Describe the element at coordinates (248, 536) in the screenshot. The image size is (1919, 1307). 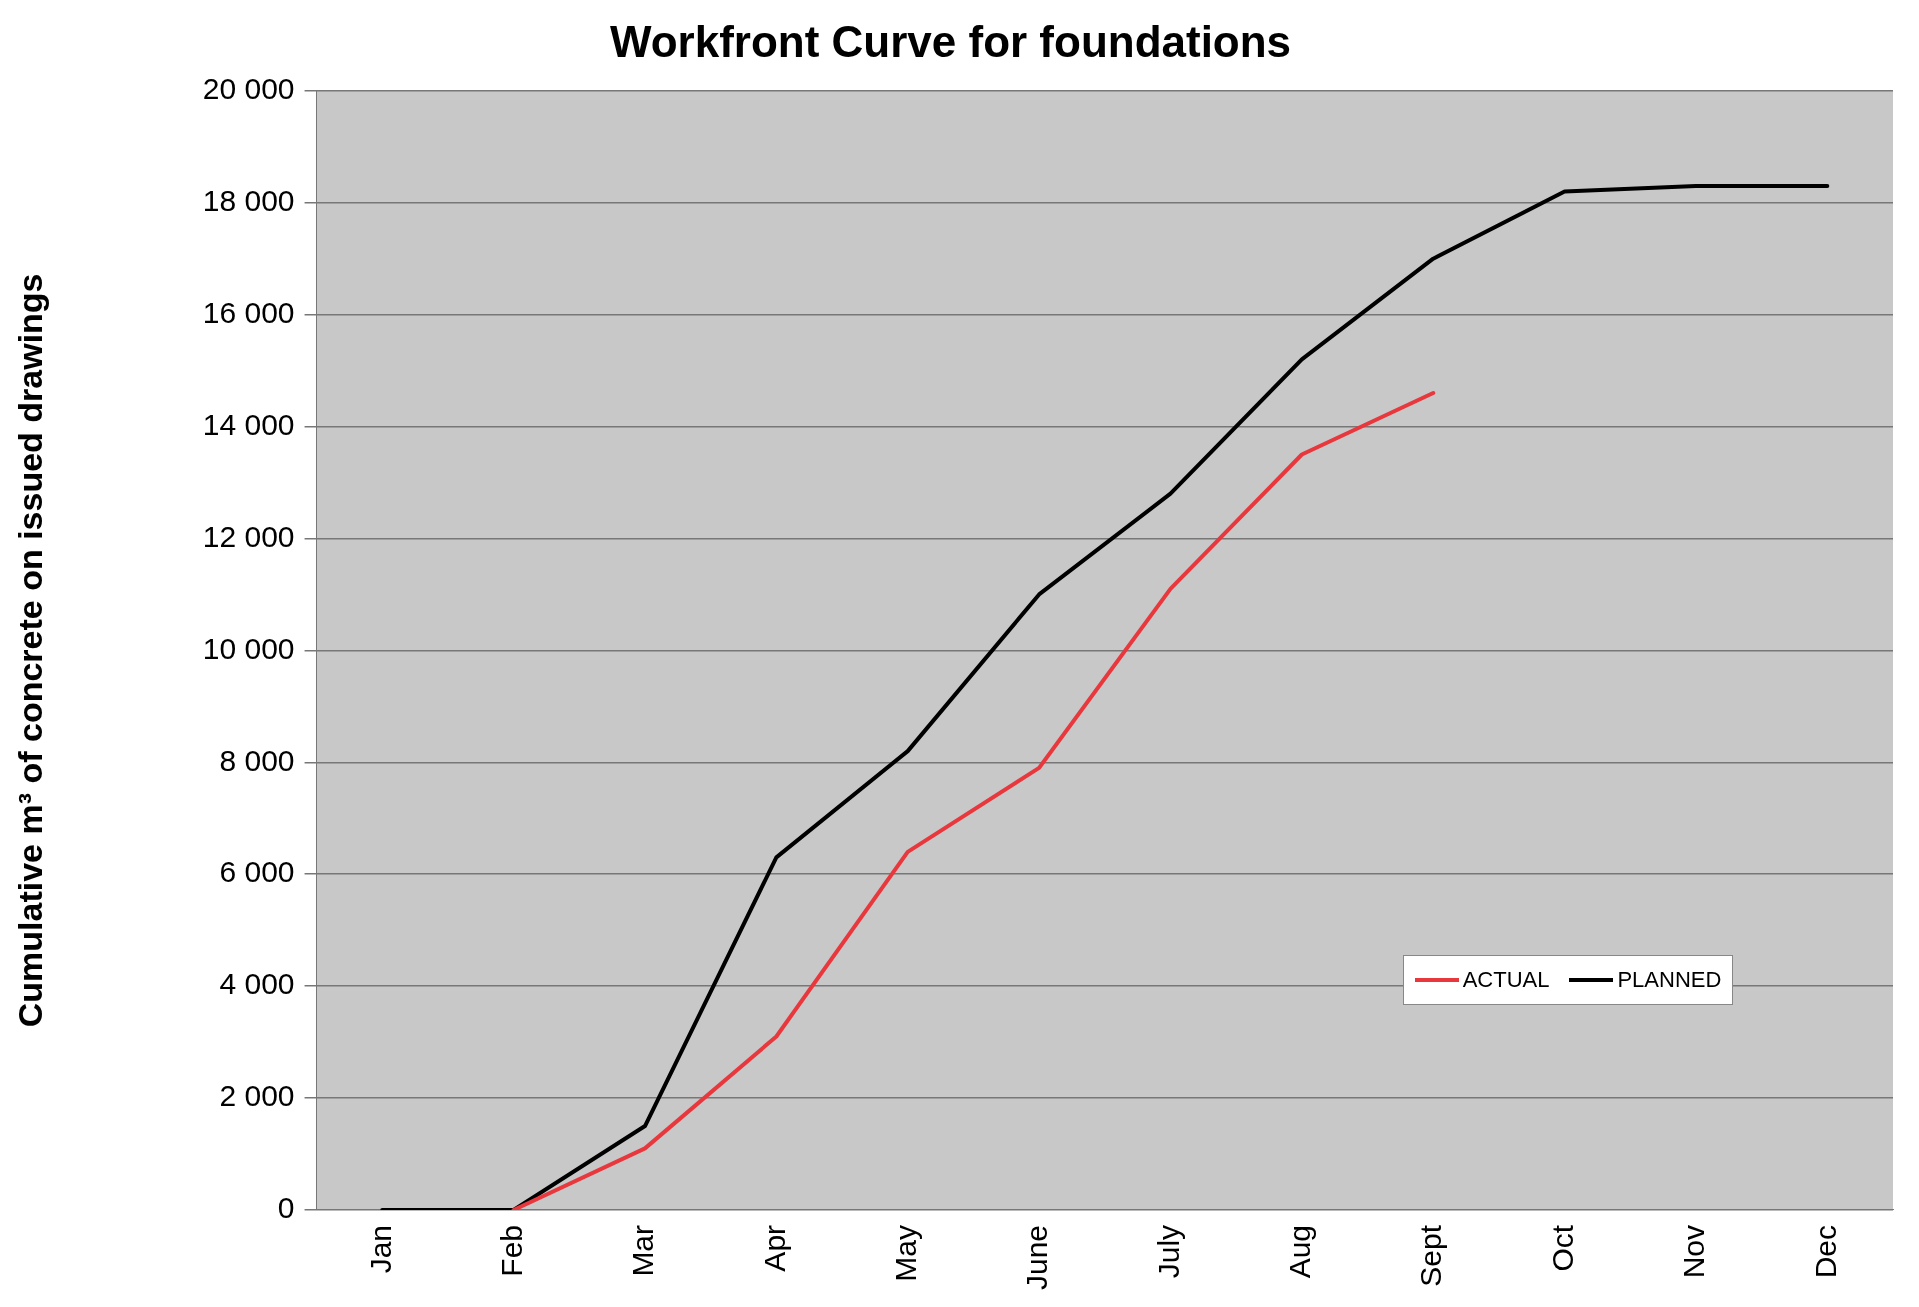
I see `y-tick-label: 12 000` at that location.